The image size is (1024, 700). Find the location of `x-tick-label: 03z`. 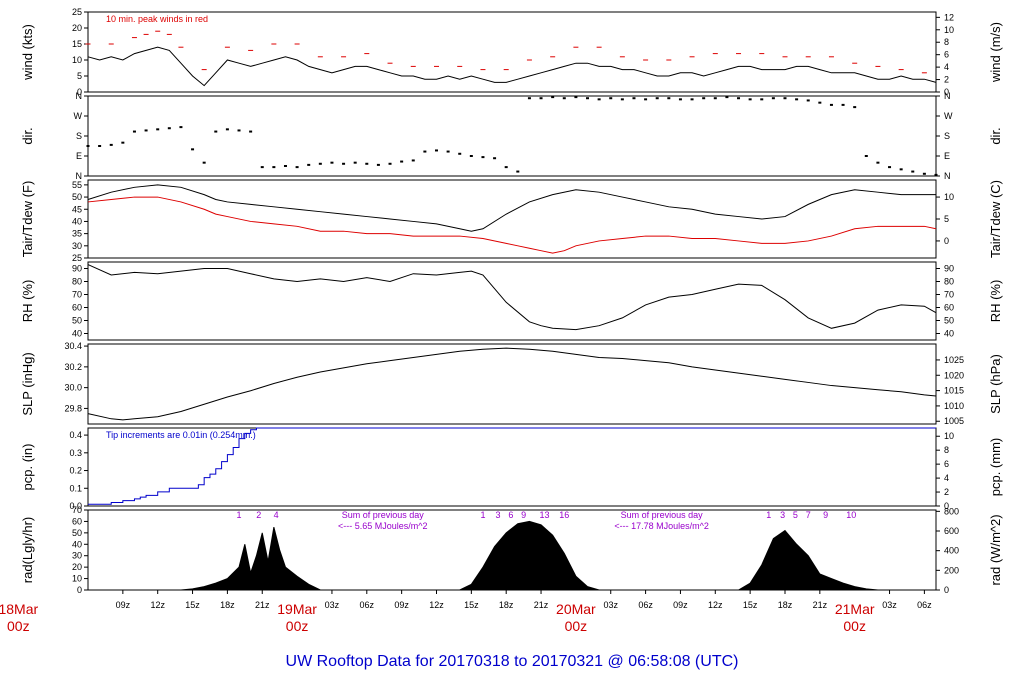

x-tick-label: 03z is located at coordinates (332, 605).